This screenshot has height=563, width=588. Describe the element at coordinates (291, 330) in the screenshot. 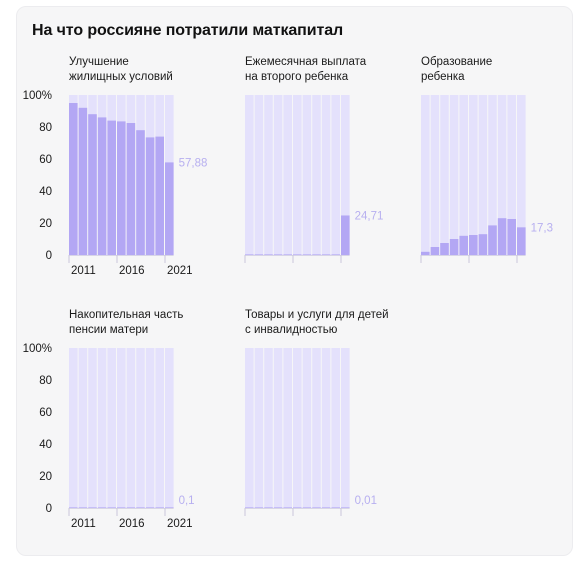

I see `panel-title: с инвалидностью` at that location.